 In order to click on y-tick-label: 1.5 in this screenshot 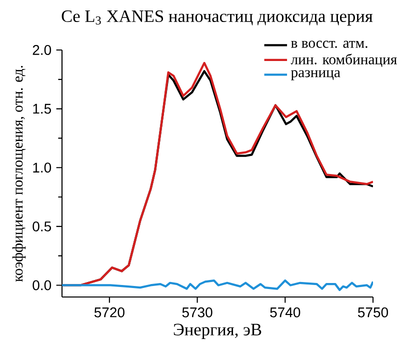, I will do `click(42, 109)`.